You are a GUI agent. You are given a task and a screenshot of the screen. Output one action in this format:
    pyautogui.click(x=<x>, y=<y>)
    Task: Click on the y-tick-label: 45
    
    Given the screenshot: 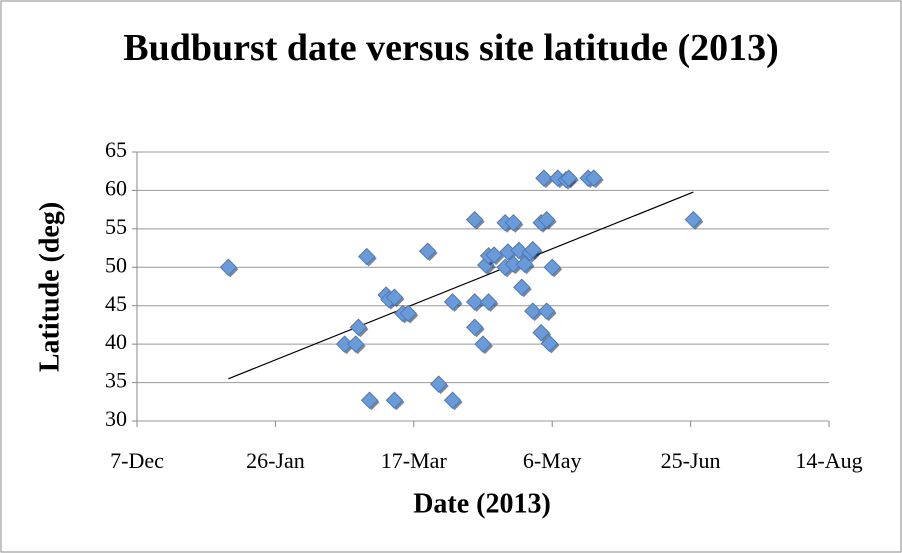 What is the action you would take?
    pyautogui.click(x=116, y=303)
    